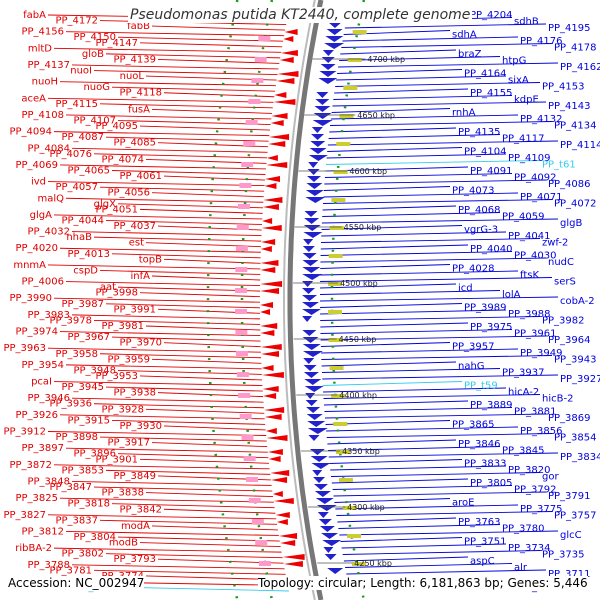  I want to click on gene-label: PP_4037, so click(134, 226).